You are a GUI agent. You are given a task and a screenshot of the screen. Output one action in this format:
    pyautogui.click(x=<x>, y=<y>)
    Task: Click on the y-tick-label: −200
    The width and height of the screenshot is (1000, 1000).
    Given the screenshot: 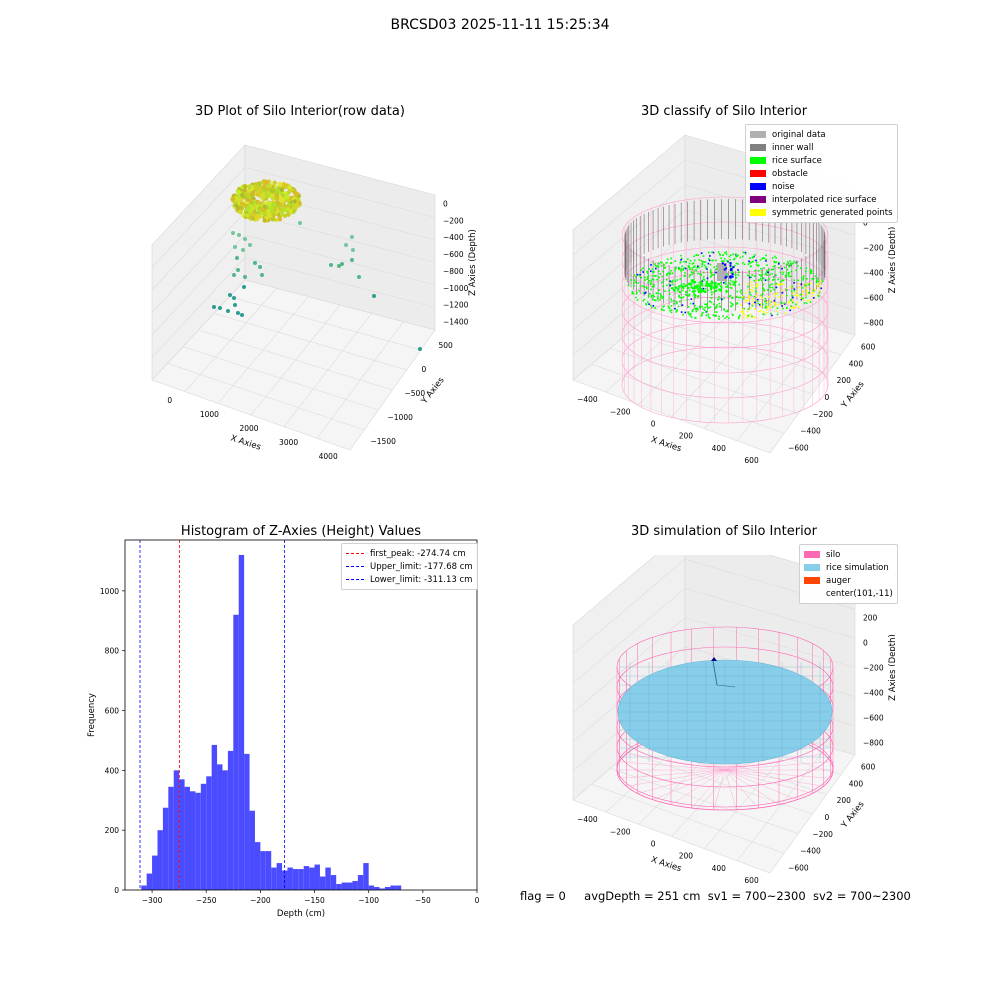 What is the action you would take?
    pyautogui.click(x=822, y=834)
    